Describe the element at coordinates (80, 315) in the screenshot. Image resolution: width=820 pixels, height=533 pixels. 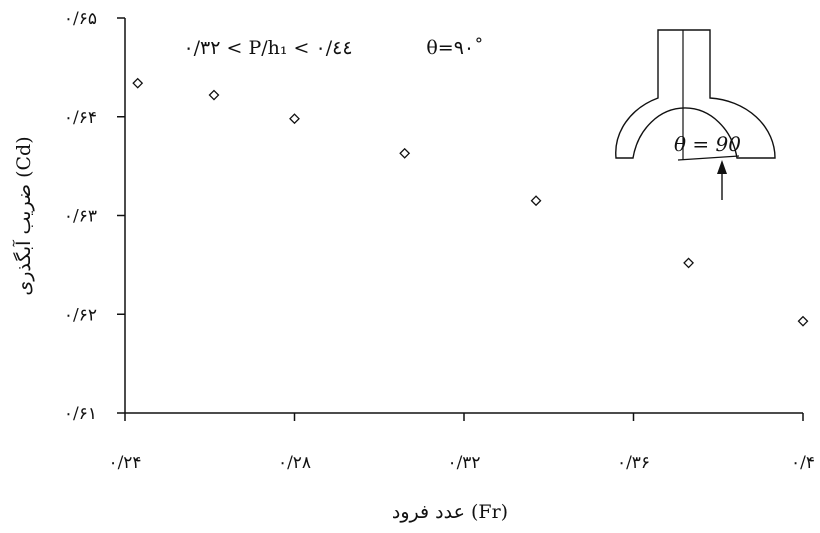
I see `y-tick-label: ۰/۶۲` at that location.